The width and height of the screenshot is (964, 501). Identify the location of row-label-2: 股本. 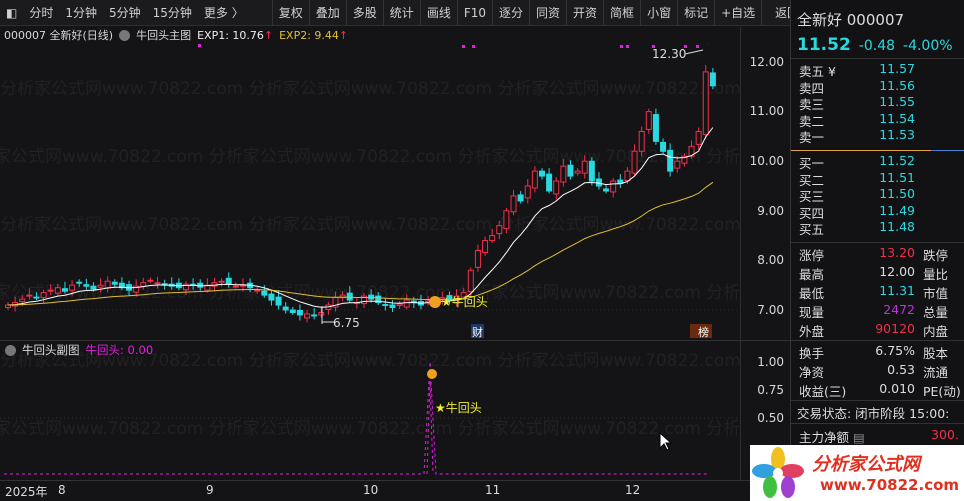
(936, 353).